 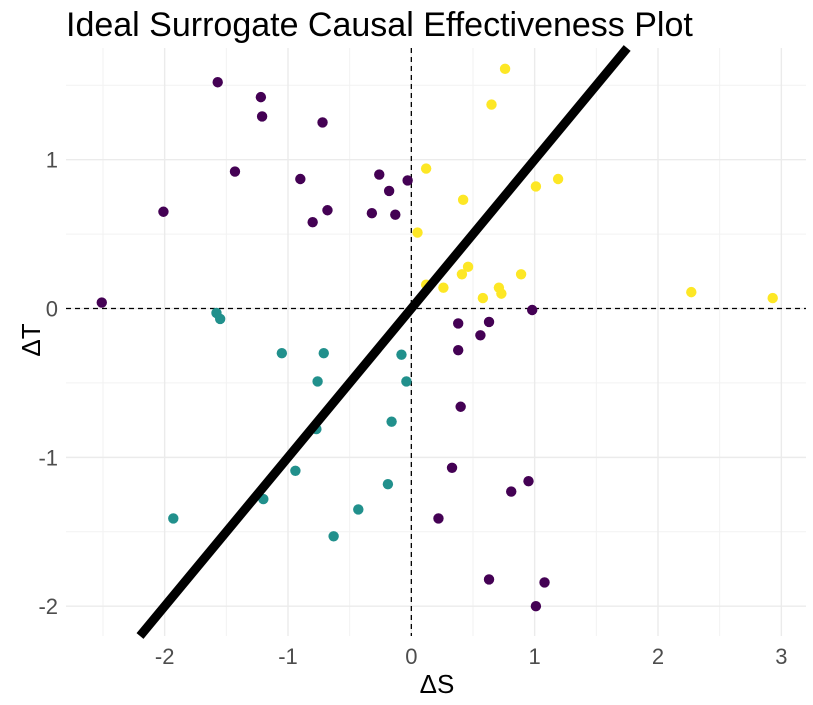 What do you see at coordinates (288, 656) in the screenshot?
I see `x-tick-label: -1` at bounding box center [288, 656].